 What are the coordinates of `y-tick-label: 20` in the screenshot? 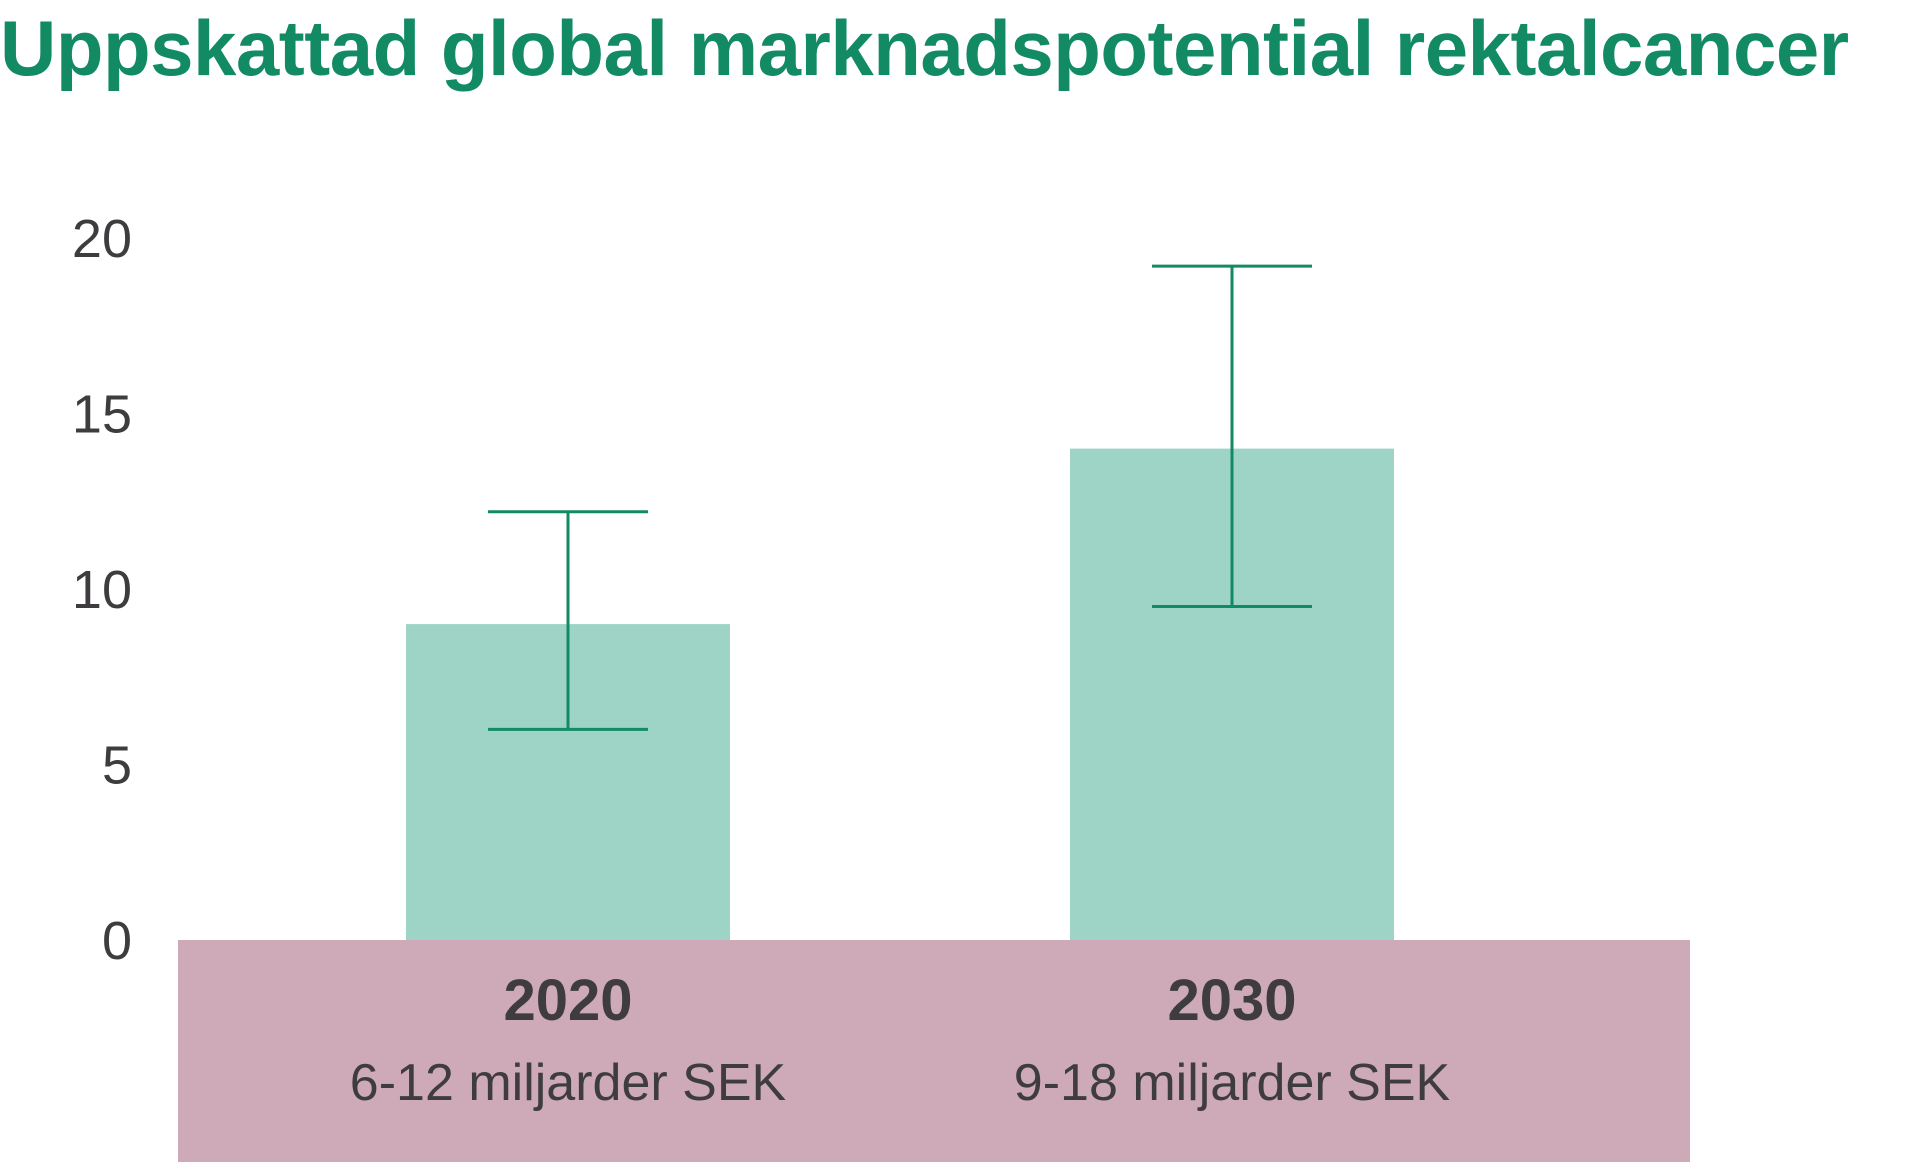 It's located at (102, 239).